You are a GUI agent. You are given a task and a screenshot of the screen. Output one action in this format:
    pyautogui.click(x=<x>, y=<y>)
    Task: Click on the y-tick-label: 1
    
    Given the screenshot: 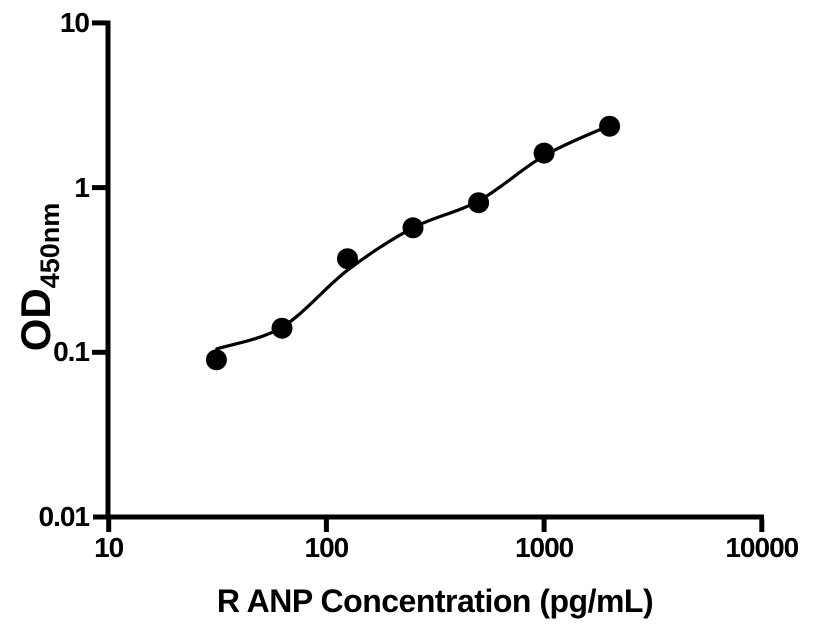 What is the action you would take?
    pyautogui.click(x=82, y=187)
    